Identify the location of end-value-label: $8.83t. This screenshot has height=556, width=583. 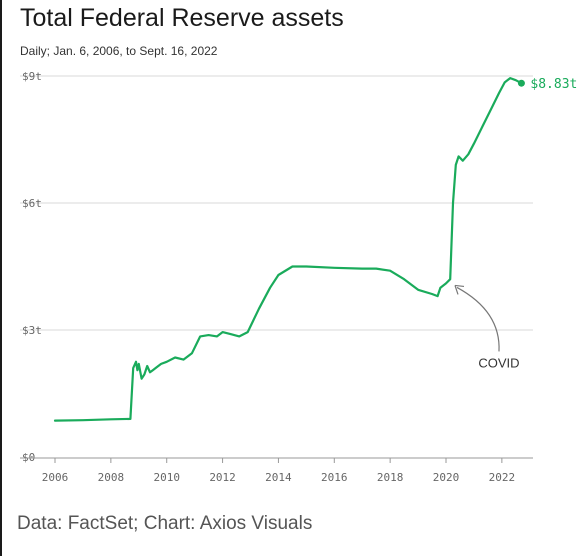
(553, 84).